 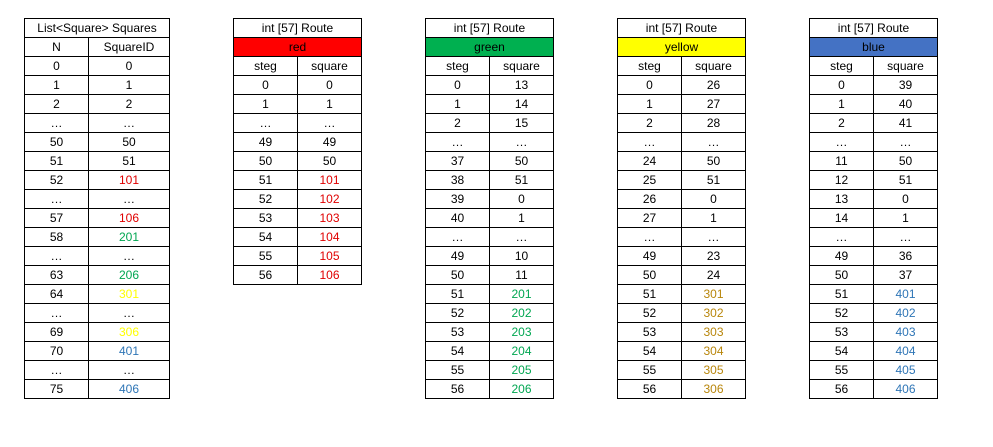 I want to click on route-steg-cell: 0, so click(x=649, y=85).